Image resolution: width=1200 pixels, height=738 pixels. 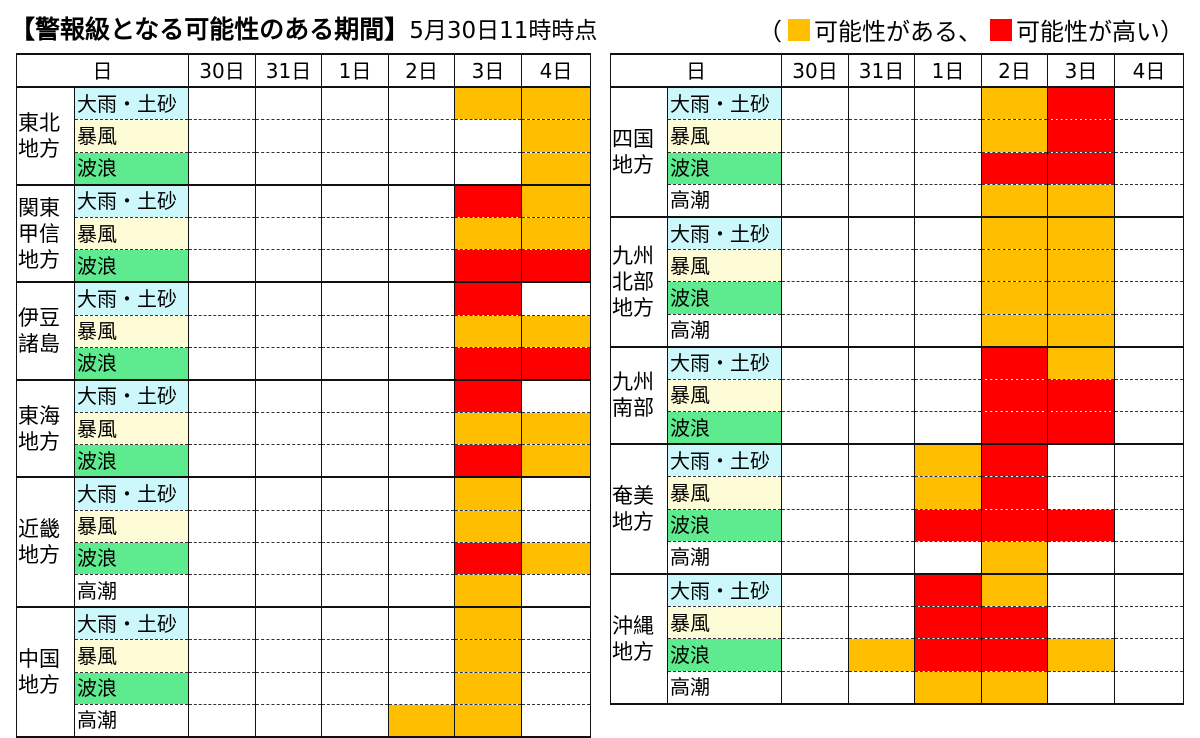 What do you see at coordinates (639, 281) in the screenshot?
I see `region-label: 九州 北部 地方` at bounding box center [639, 281].